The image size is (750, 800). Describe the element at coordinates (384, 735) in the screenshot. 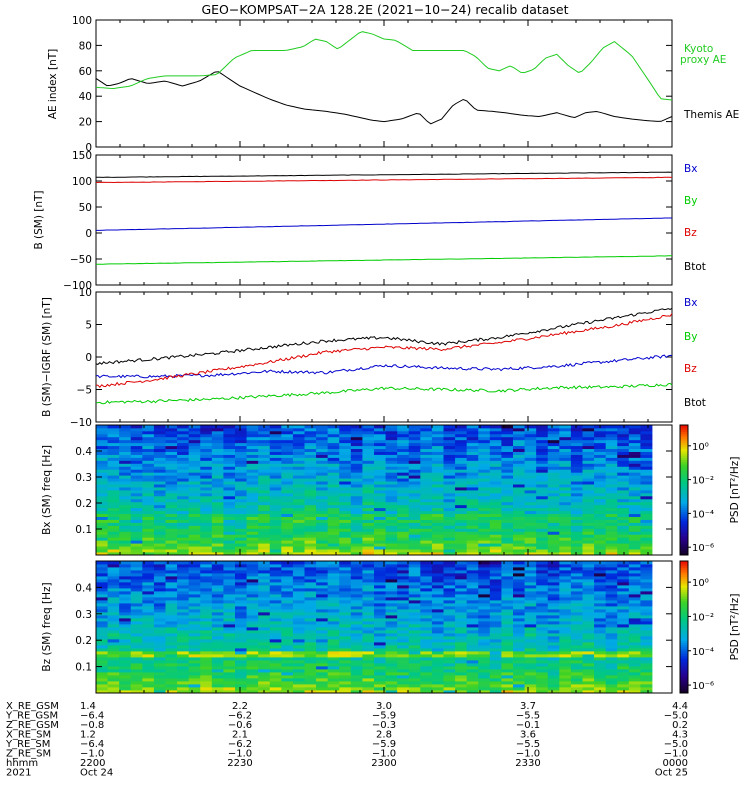

I see `orbit-cell-2-3: 2.8` at that location.